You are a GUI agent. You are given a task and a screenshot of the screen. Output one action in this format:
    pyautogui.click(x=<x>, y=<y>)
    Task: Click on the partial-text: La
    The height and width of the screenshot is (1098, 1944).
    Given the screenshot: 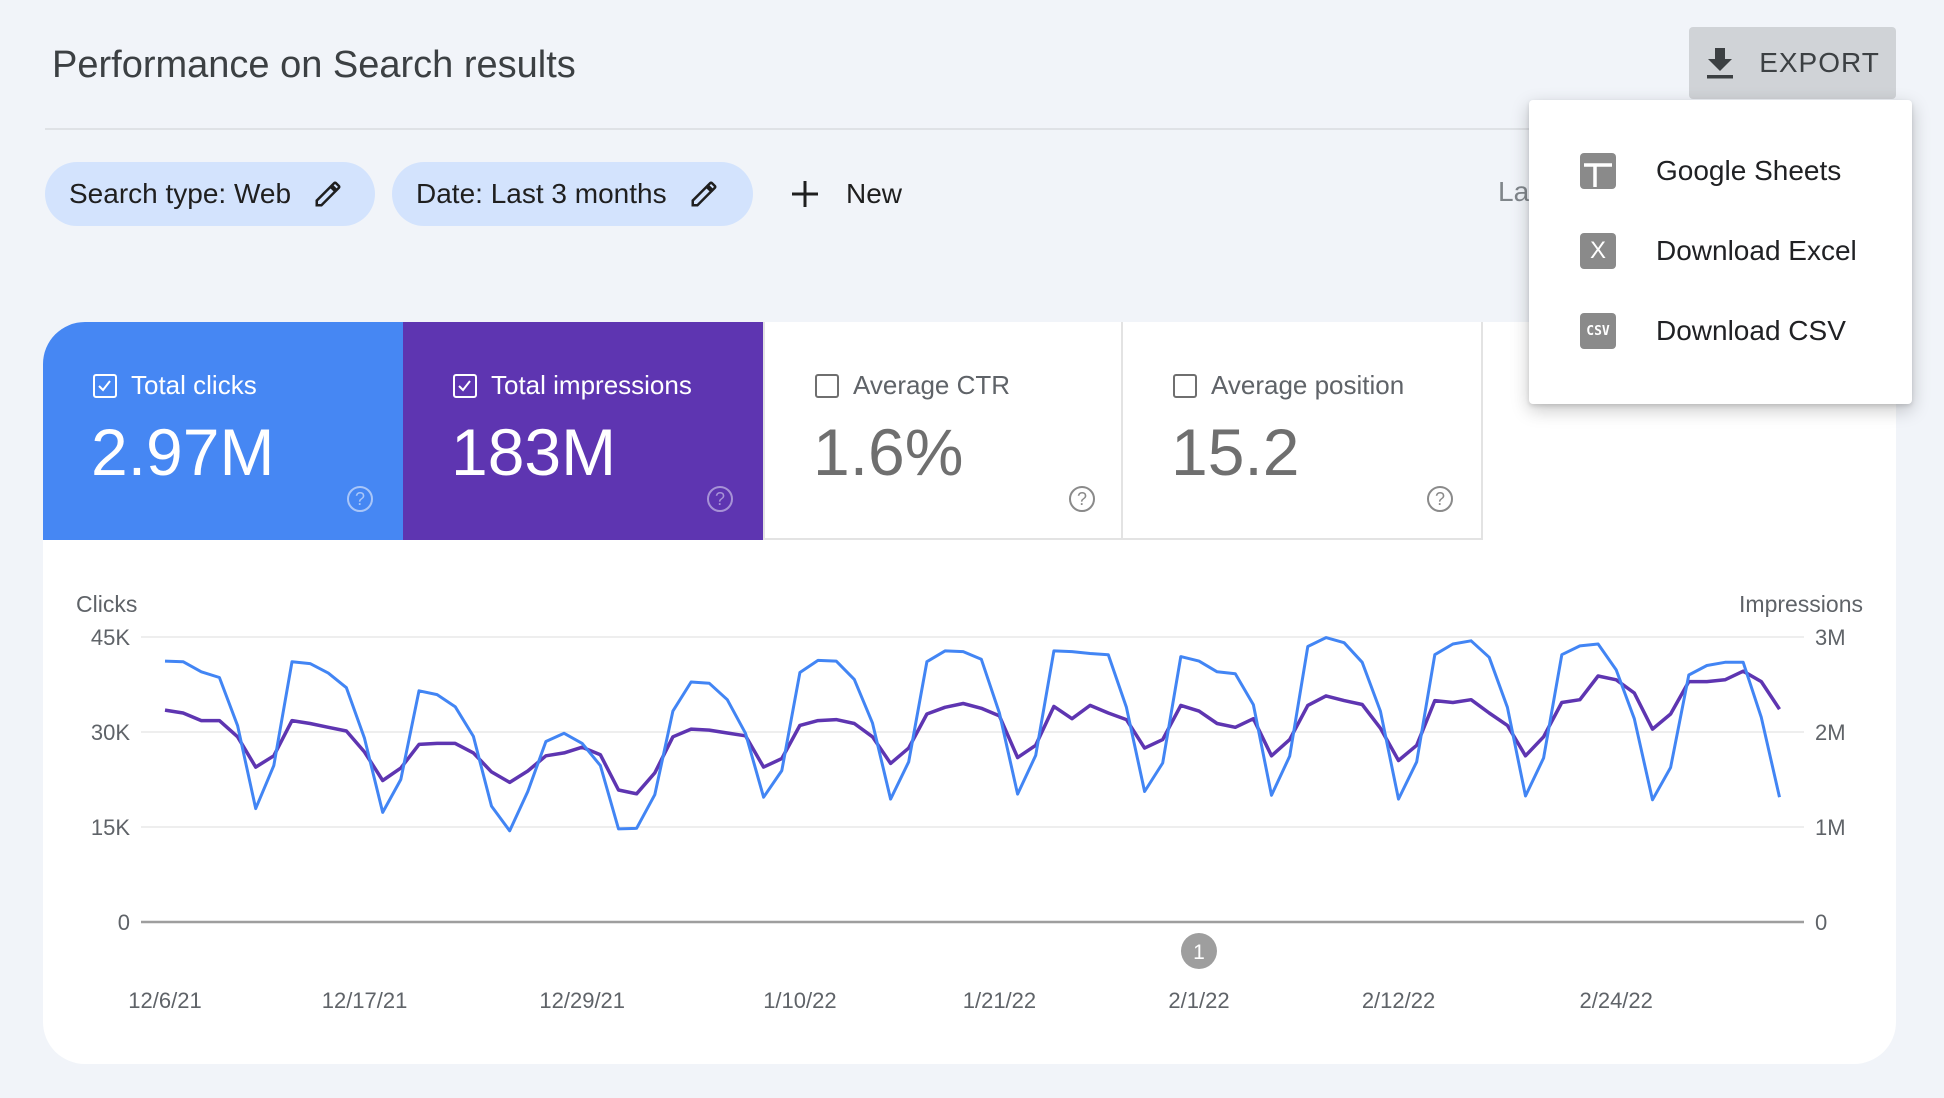 What is the action you would take?
    pyautogui.click(x=1514, y=191)
    